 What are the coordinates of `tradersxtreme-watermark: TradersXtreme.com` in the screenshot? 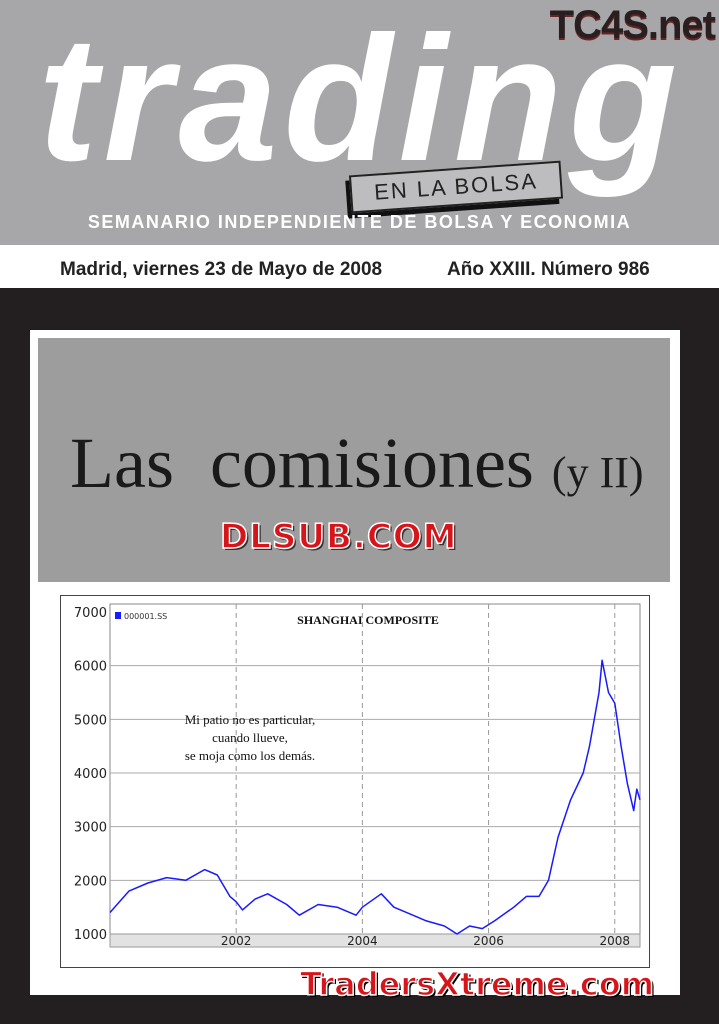 It's located at (477, 984).